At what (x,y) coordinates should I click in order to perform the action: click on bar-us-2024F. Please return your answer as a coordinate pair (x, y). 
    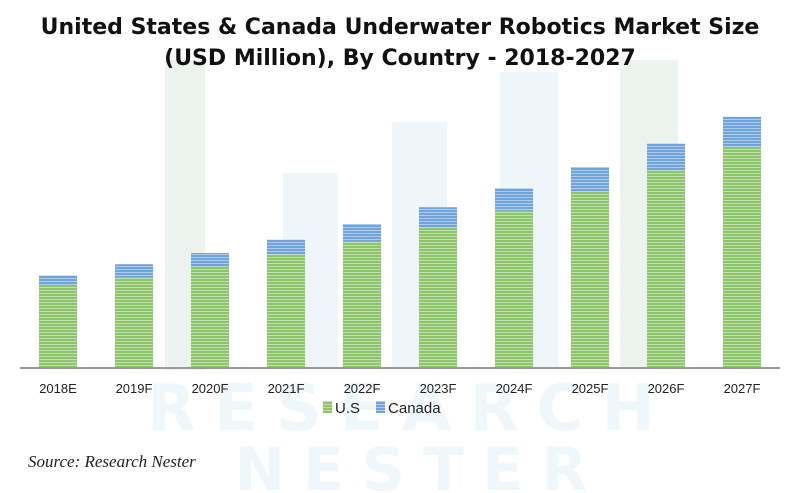
    Looking at the image, I should click on (514, 288).